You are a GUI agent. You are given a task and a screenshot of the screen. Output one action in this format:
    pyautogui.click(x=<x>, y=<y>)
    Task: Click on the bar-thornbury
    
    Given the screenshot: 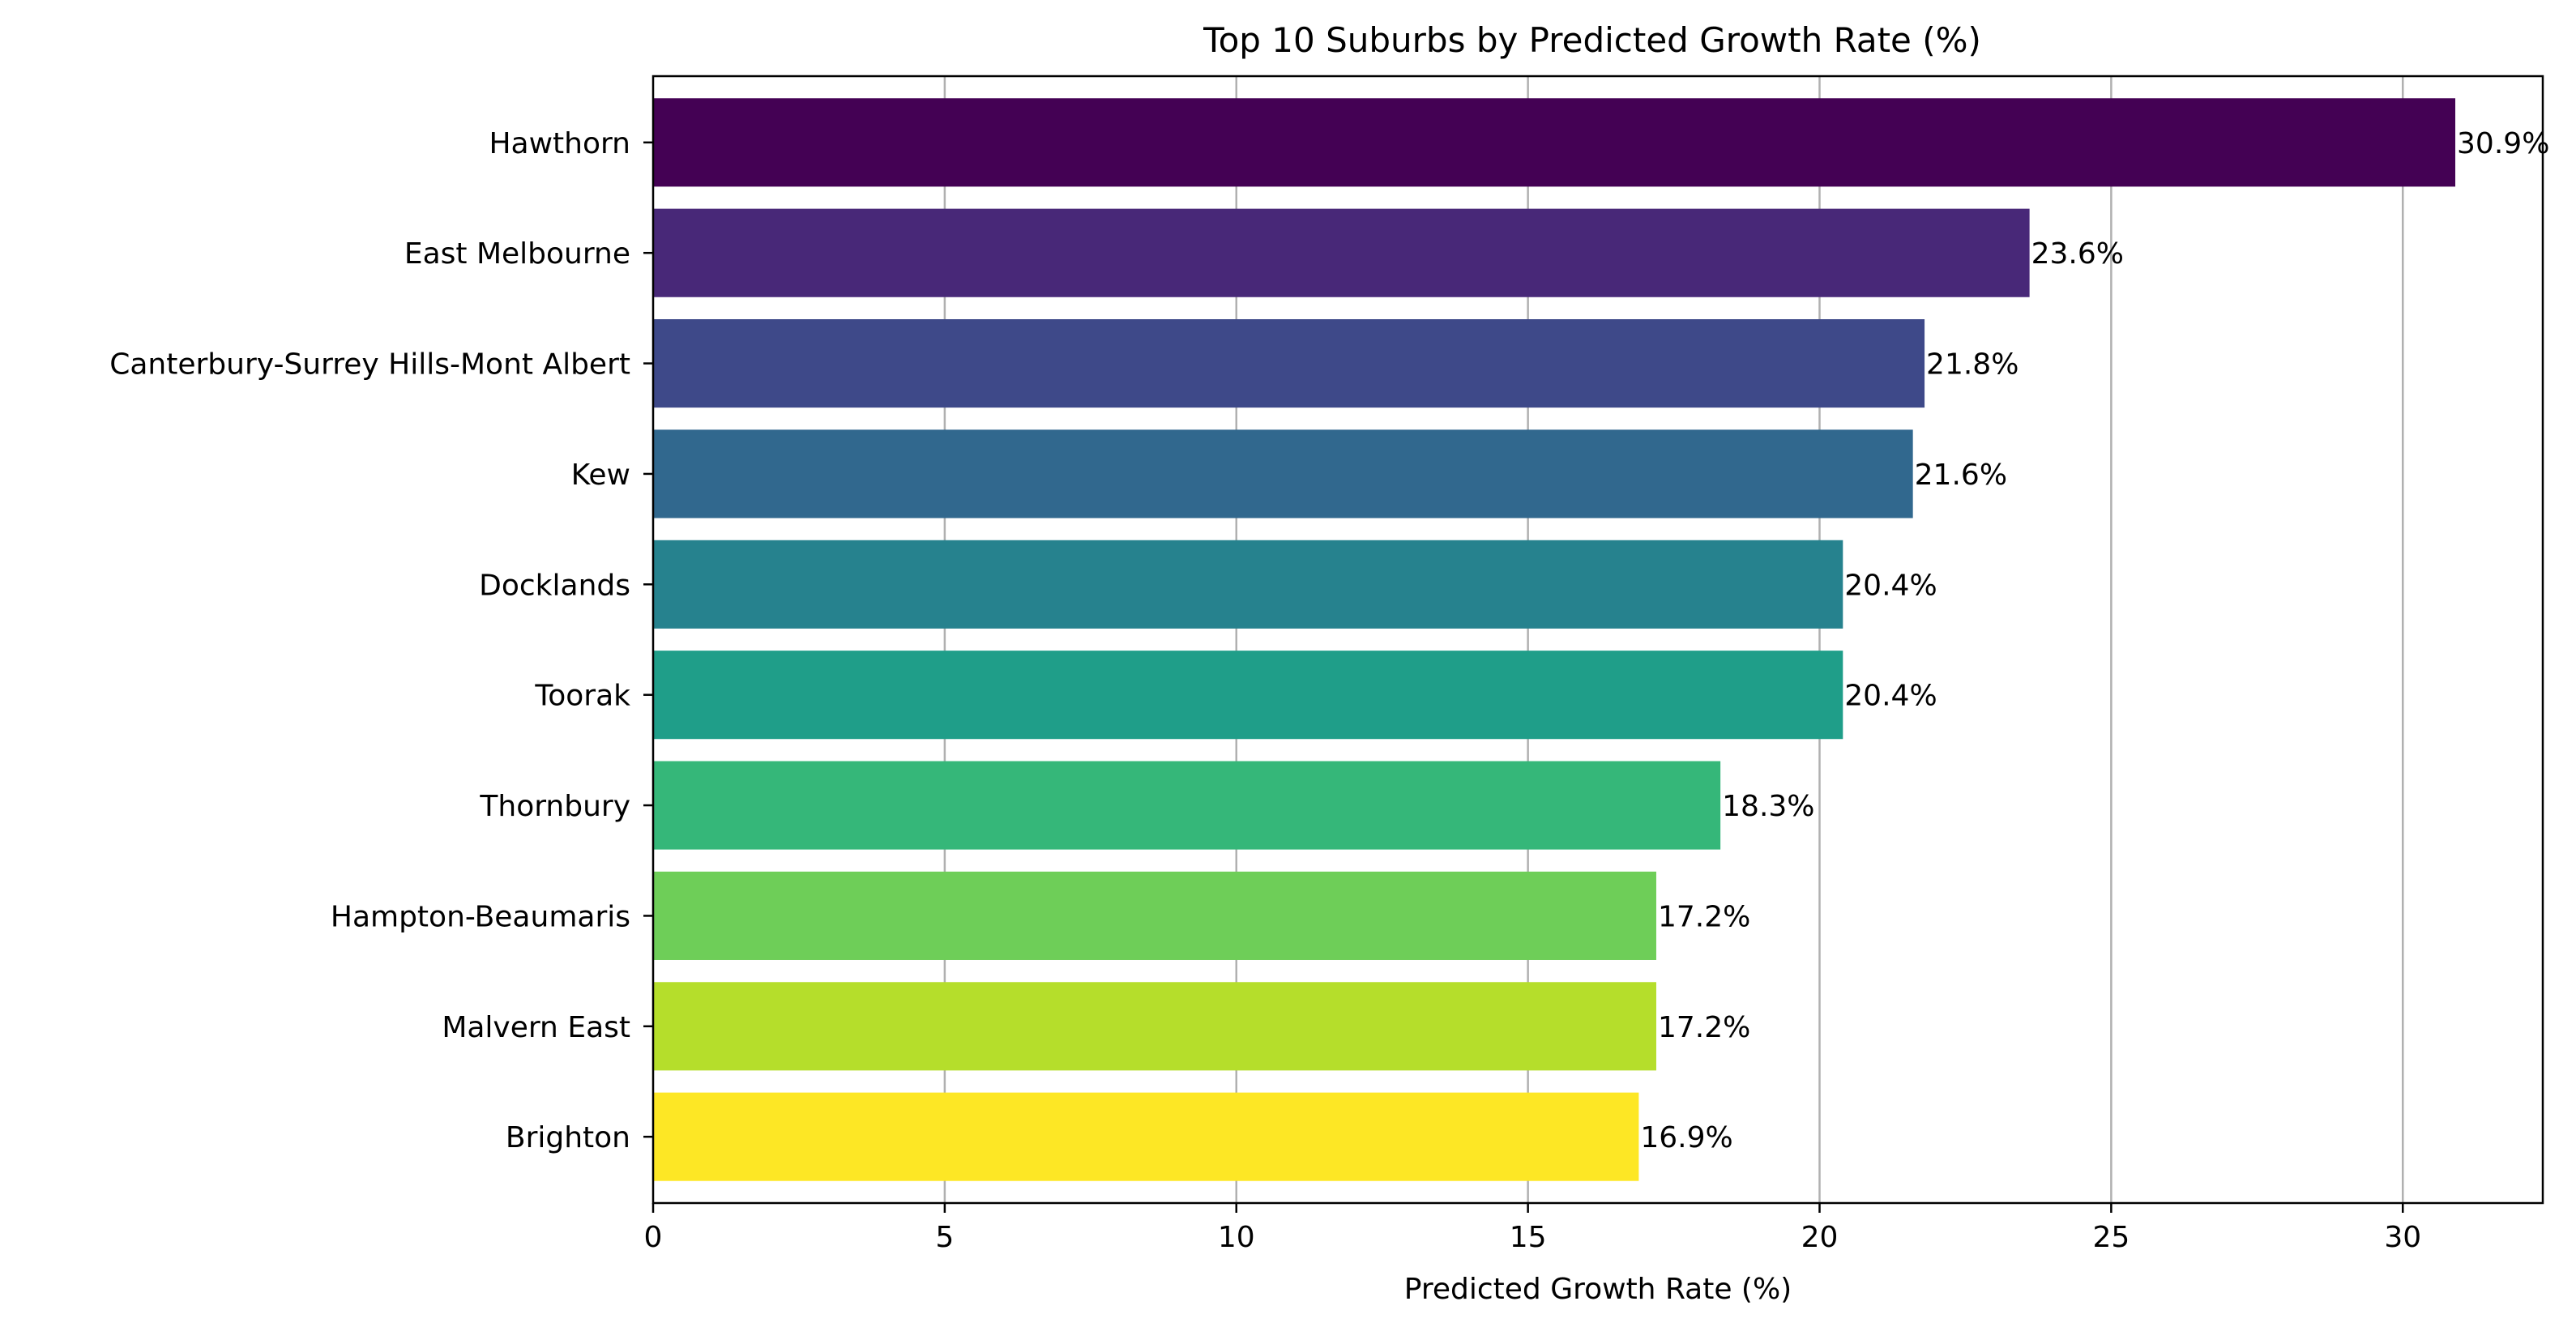 What is the action you would take?
    pyautogui.click(x=1187, y=805)
    